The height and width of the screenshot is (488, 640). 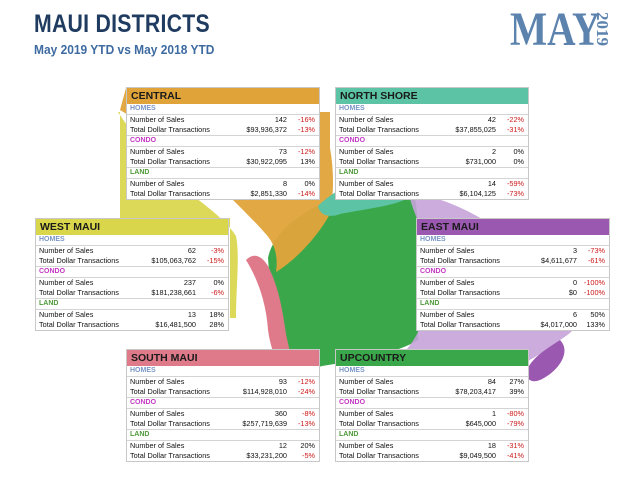 I want to click on homes-sales: 62, so click(x=191, y=250).